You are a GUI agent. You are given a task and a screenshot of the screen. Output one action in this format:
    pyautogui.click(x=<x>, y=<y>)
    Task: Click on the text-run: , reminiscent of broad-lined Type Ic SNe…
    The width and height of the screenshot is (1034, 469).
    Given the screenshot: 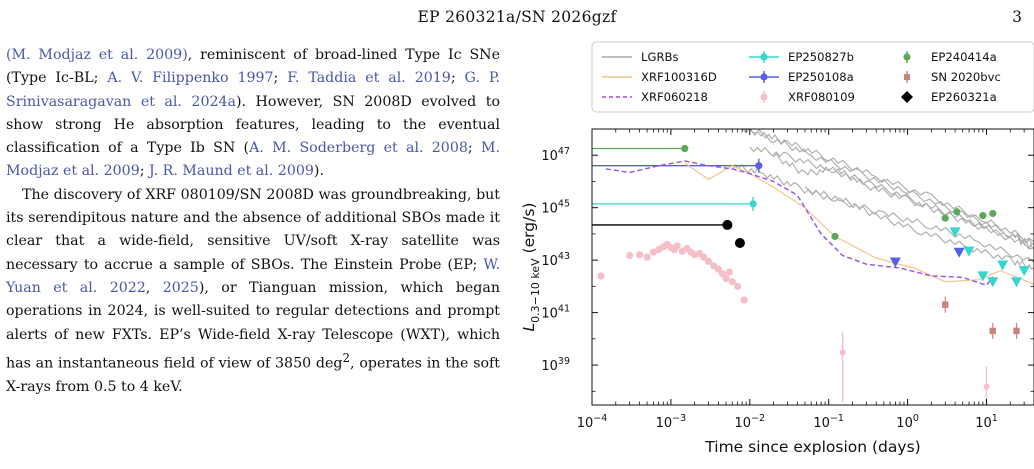 What is the action you would take?
    pyautogui.click(x=253, y=67)
    